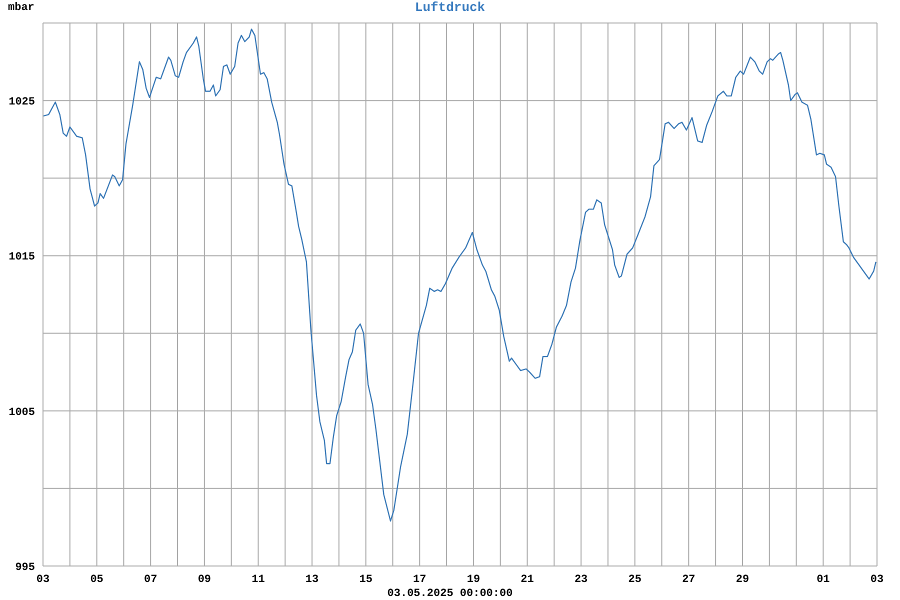 Image resolution: width=900 pixels, height=600 pixels. I want to click on x-tick-label: 05, so click(97, 580).